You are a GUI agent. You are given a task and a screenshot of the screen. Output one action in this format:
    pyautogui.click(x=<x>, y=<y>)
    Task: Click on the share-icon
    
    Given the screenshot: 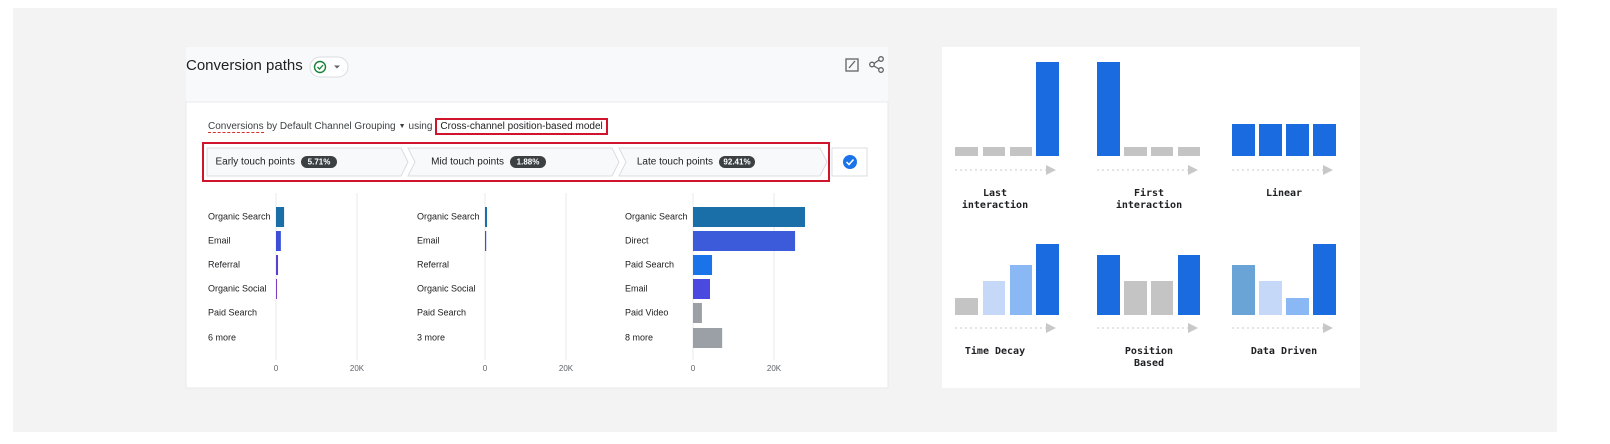 What is the action you would take?
    pyautogui.click(x=876, y=64)
    